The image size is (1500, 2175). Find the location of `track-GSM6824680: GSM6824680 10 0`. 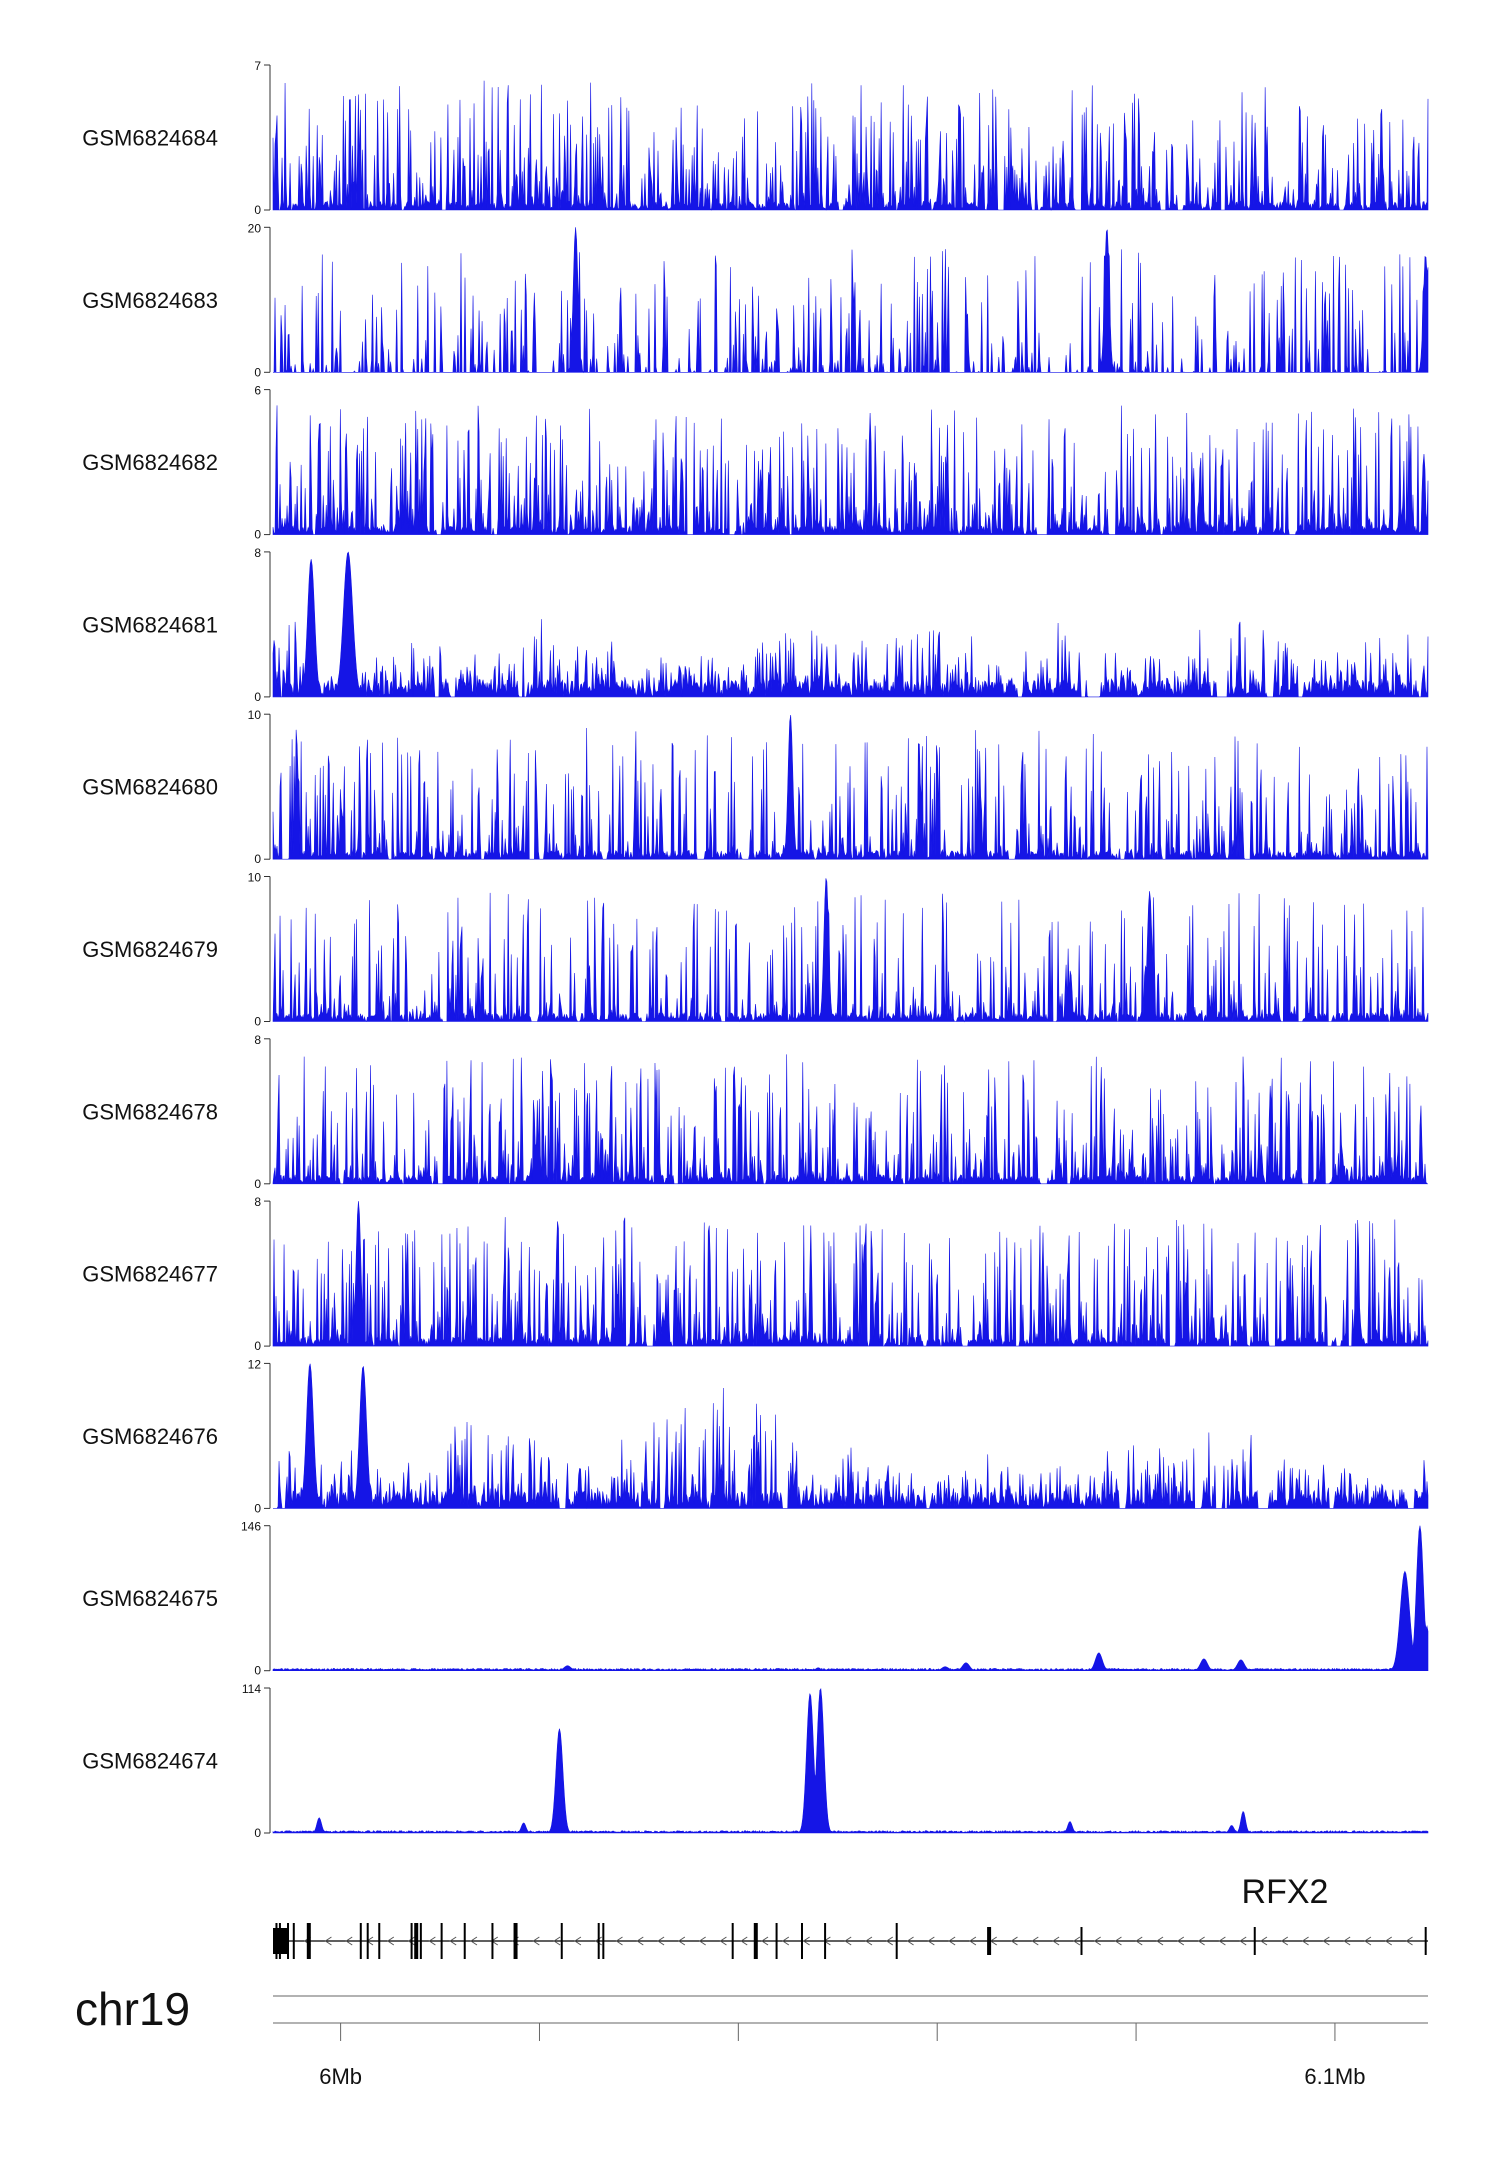

track-GSM6824680: GSM6824680 10 0 is located at coordinates (755, 787).